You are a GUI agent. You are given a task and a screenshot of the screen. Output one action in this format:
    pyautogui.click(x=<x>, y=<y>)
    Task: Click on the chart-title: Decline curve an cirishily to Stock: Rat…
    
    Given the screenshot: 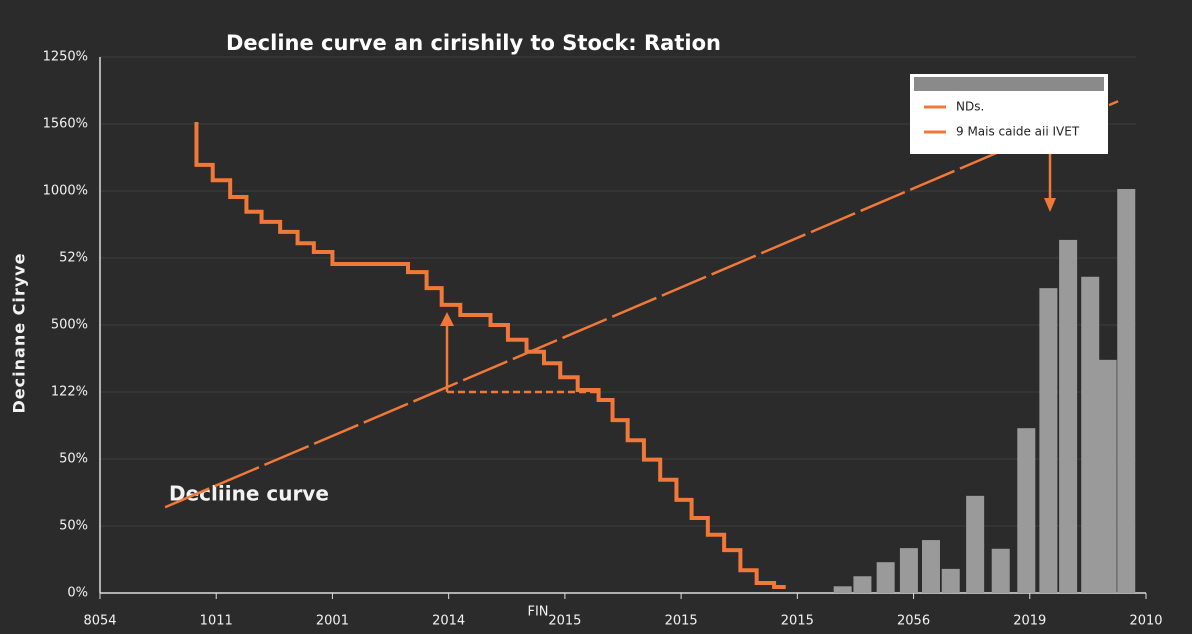 What is the action you would take?
    pyautogui.click(x=473, y=43)
    